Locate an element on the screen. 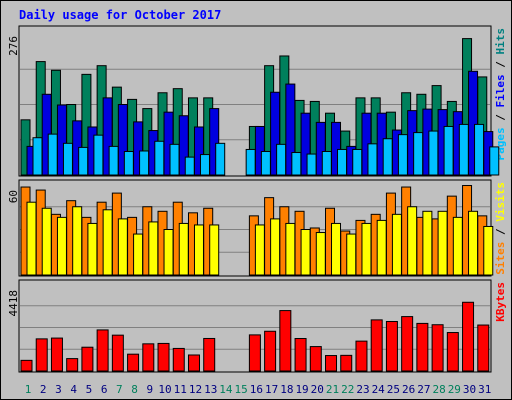 The height and width of the screenshot is (400, 512). day-label: 20 is located at coordinates (317, 389).